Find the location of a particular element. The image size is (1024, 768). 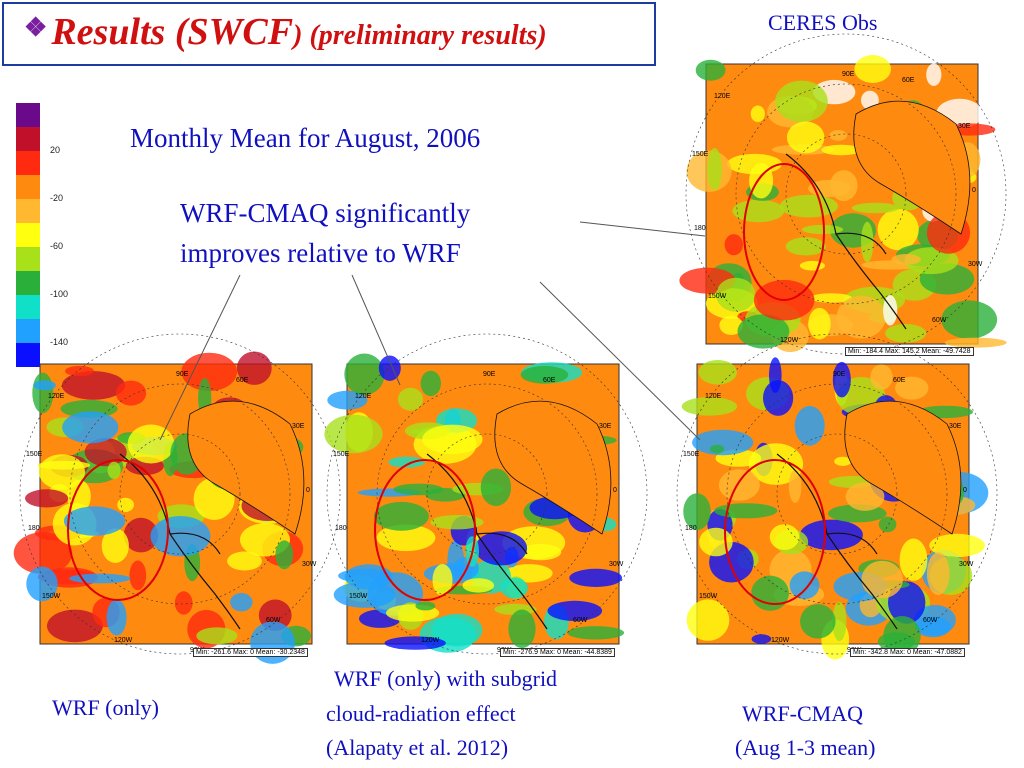

improve-line-1: WRF-CMAQ significantly is located at coordinates (325, 213).